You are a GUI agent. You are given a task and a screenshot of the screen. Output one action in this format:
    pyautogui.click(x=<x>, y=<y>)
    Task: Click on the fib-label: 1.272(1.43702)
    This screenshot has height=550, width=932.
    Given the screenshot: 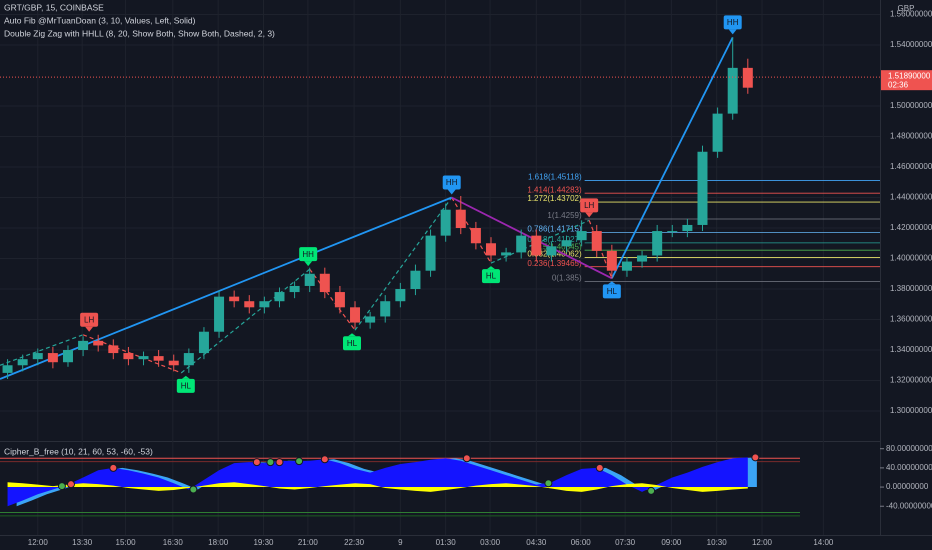 What is the action you would take?
    pyautogui.click(x=554, y=198)
    